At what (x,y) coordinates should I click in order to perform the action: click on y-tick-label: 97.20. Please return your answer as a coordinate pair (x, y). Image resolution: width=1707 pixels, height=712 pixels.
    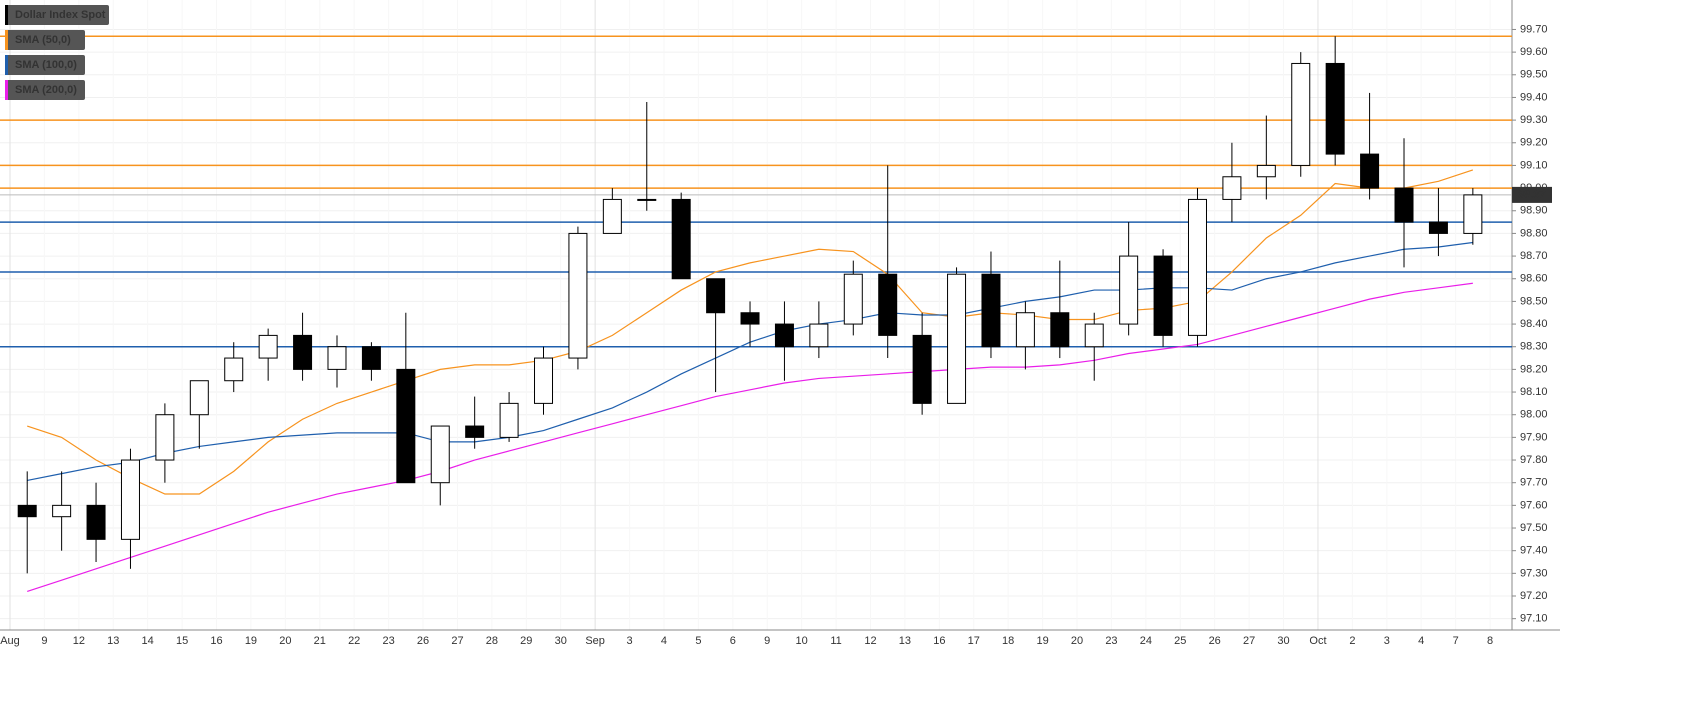
    Looking at the image, I should click on (1534, 596).